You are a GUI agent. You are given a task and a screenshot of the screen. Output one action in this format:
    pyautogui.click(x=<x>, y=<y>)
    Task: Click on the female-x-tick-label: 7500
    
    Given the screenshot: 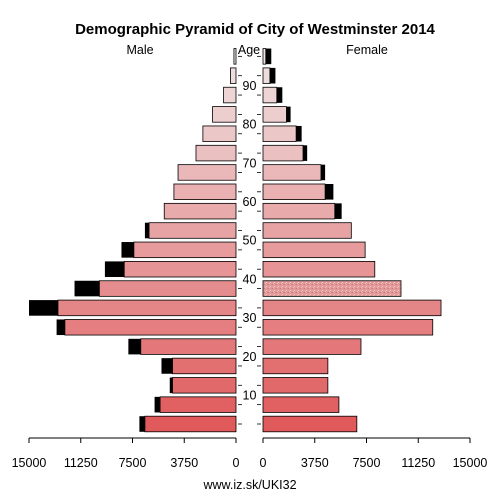 What is the action you would take?
    pyautogui.click(x=367, y=463)
    